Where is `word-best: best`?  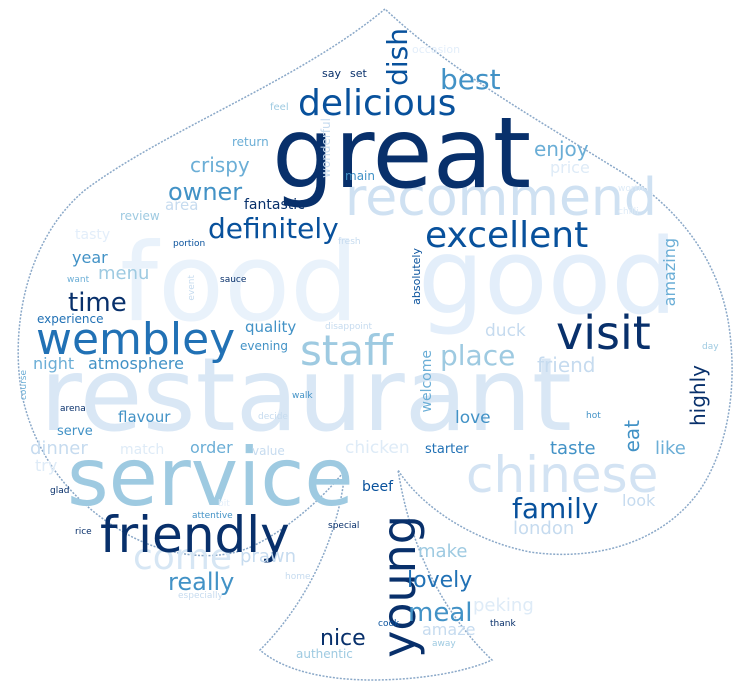
word-best: best is located at coordinates (470, 79).